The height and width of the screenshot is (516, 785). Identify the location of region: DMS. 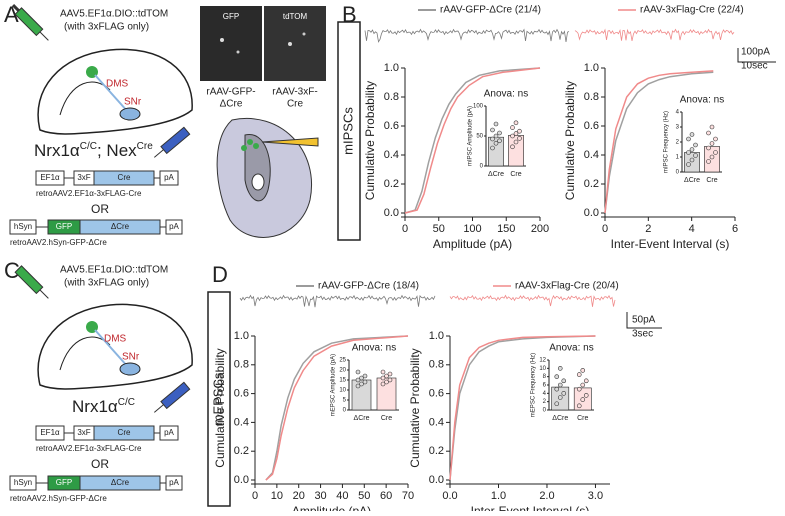
(117, 84).